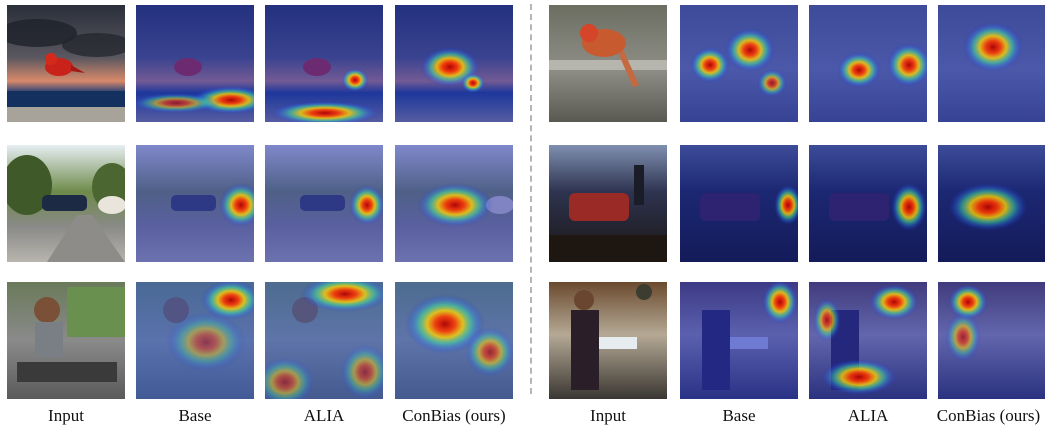 The height and width of the screenshot is (429, 1045). What do you see at coordinates (66, 415) in the screenshot?
I see `label-left-input: Input` at bounding box center [66, 415].